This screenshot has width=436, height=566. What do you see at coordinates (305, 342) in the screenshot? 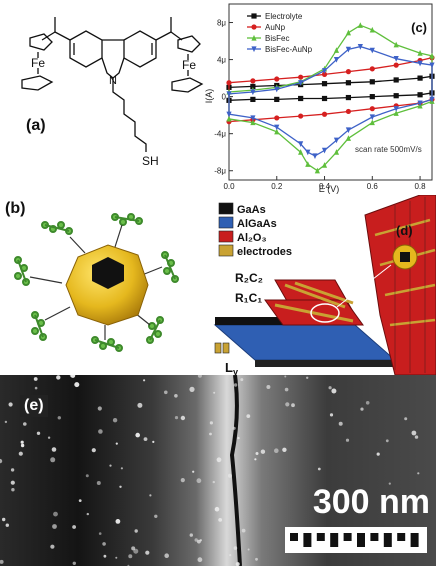
I see `algaas-layer` at bounding box center [305, 342].